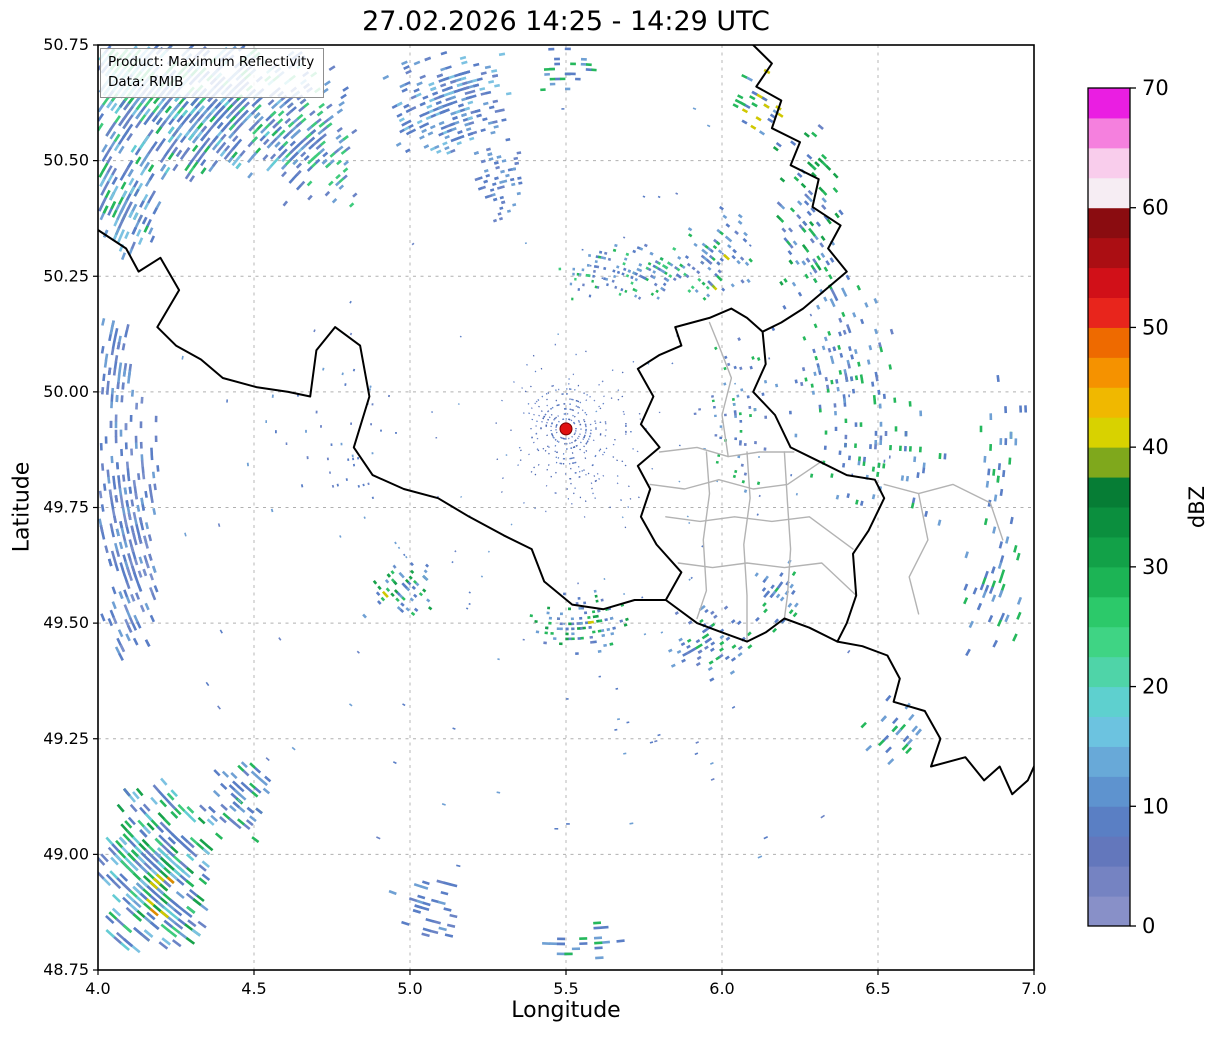 The height and width of the screenshot is (1040, 1219). What do you see at coordinates (1197, 507) in the screenshot?
I see `colorbar-label: dBZ` at bounding box center [1197, 507].